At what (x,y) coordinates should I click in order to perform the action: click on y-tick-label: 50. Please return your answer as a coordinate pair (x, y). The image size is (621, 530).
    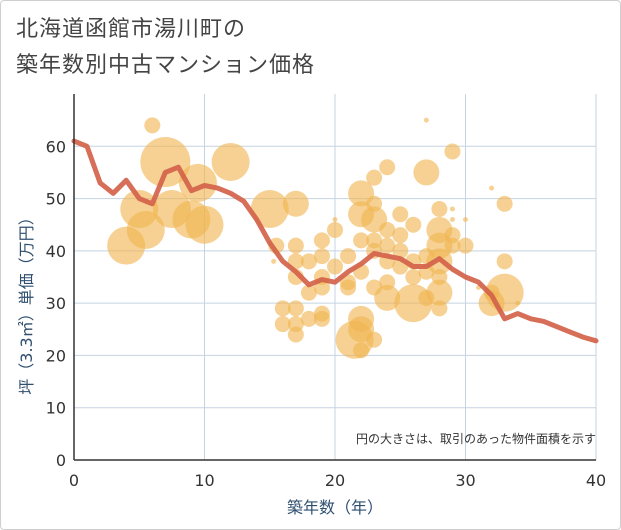
    Looking at the image, I should click on (56, 199).